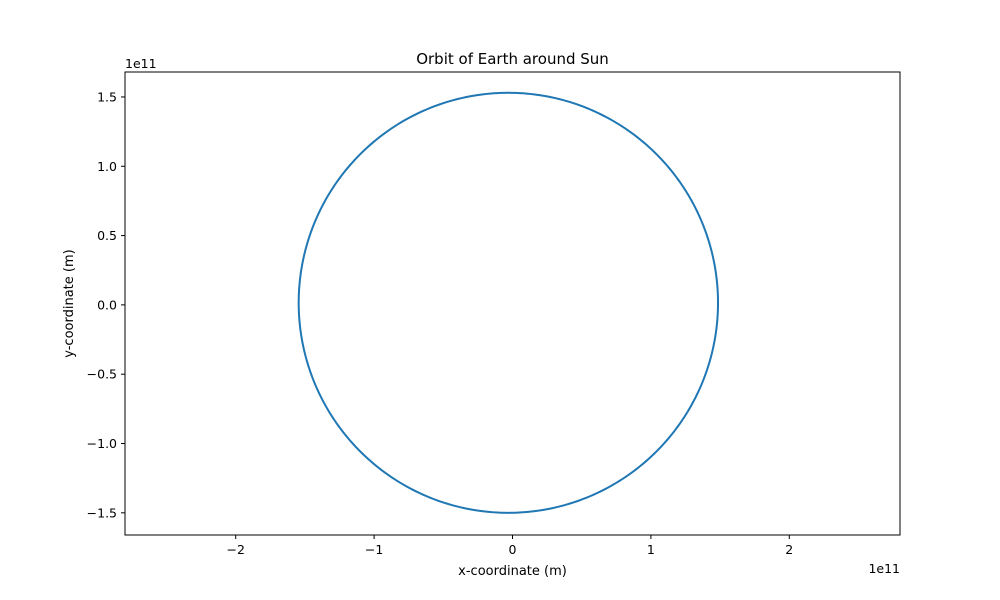  I want to click on chart-title: Orbit of Earth around Sun, so click(512, 59).